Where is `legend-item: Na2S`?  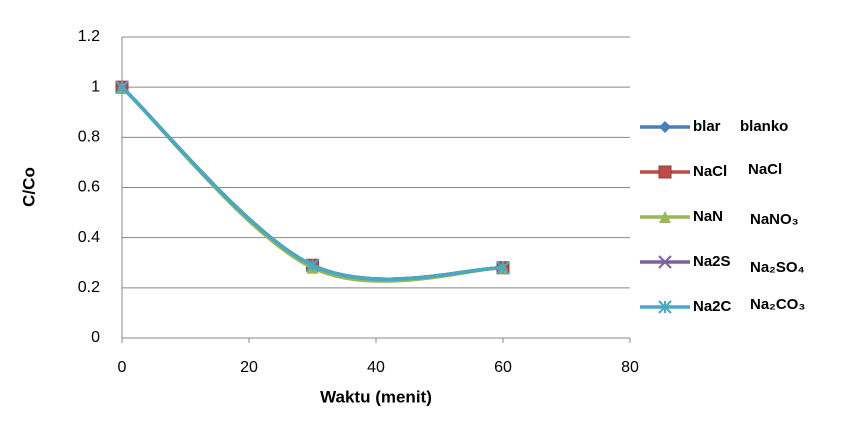 legend-item: Na2S is located at coordinates (685, 261).